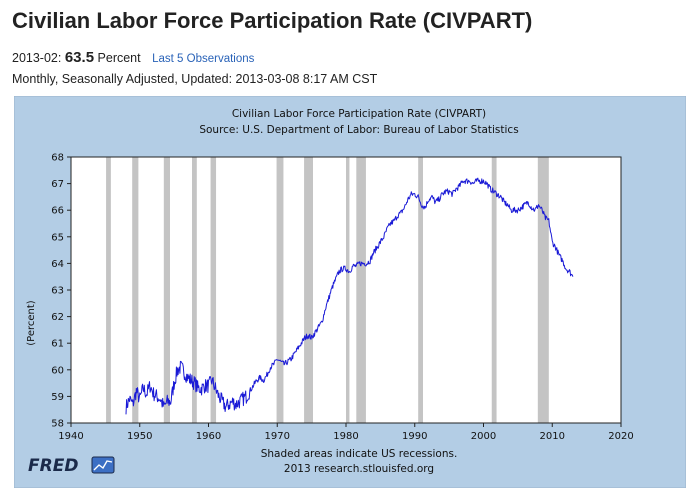  Describe the element at coordinates (31, 323) in the screenshot. I see `y-axis-label: (Percent)` at that location.